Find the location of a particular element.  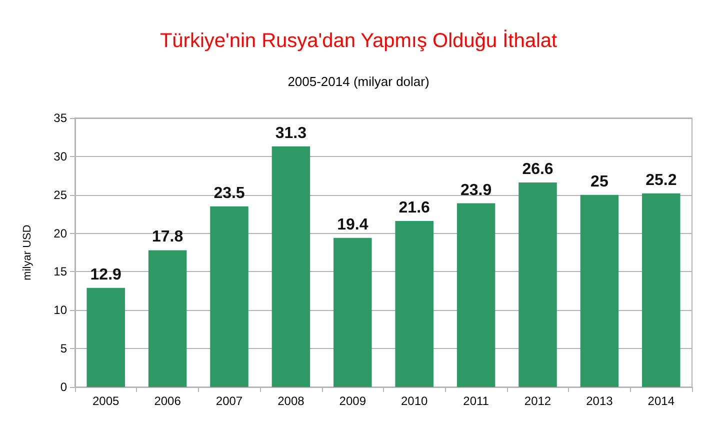

y-tick-label: 35 is located at coordinates (61, 118).